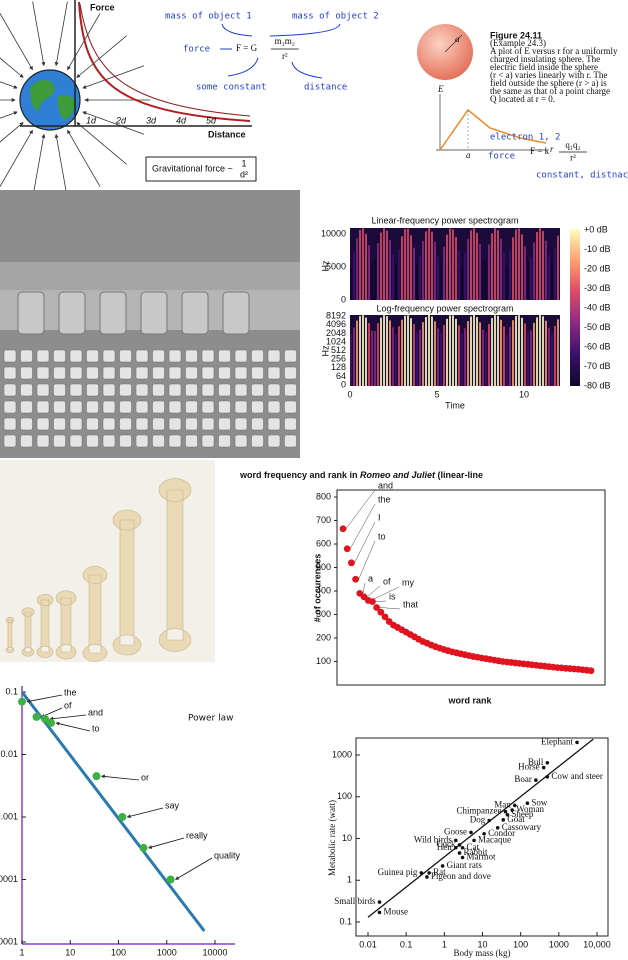 The image size is (628, 960). Describe the element at coordinates (338, 367) in the screenshot. I see `label: 128` at that location.